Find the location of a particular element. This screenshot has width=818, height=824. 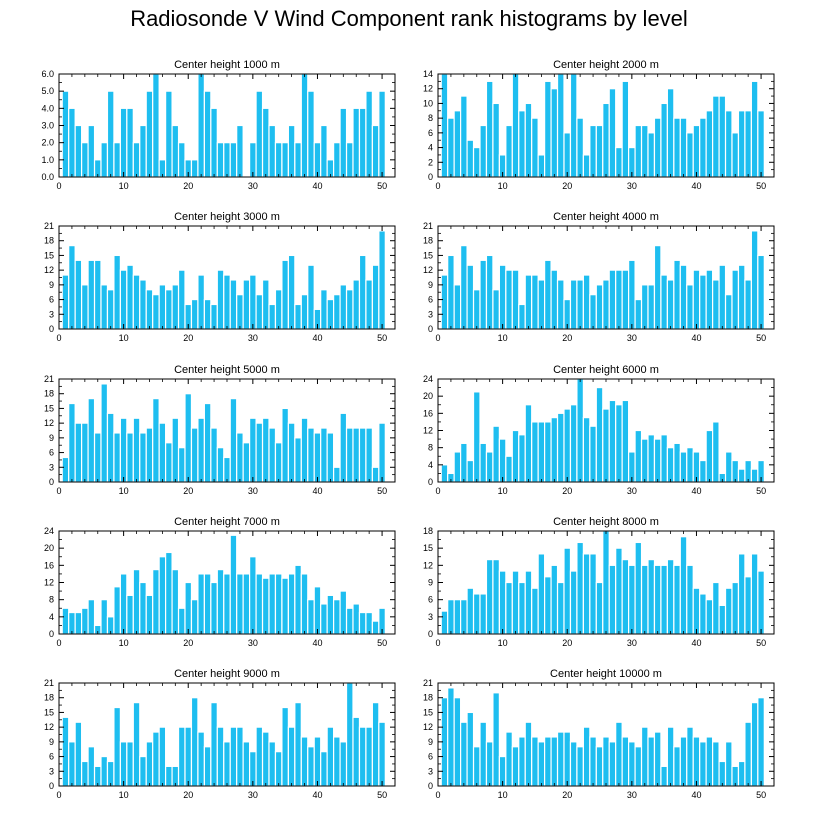

x-tick-label: 10 is located at coordinates (503, 643).